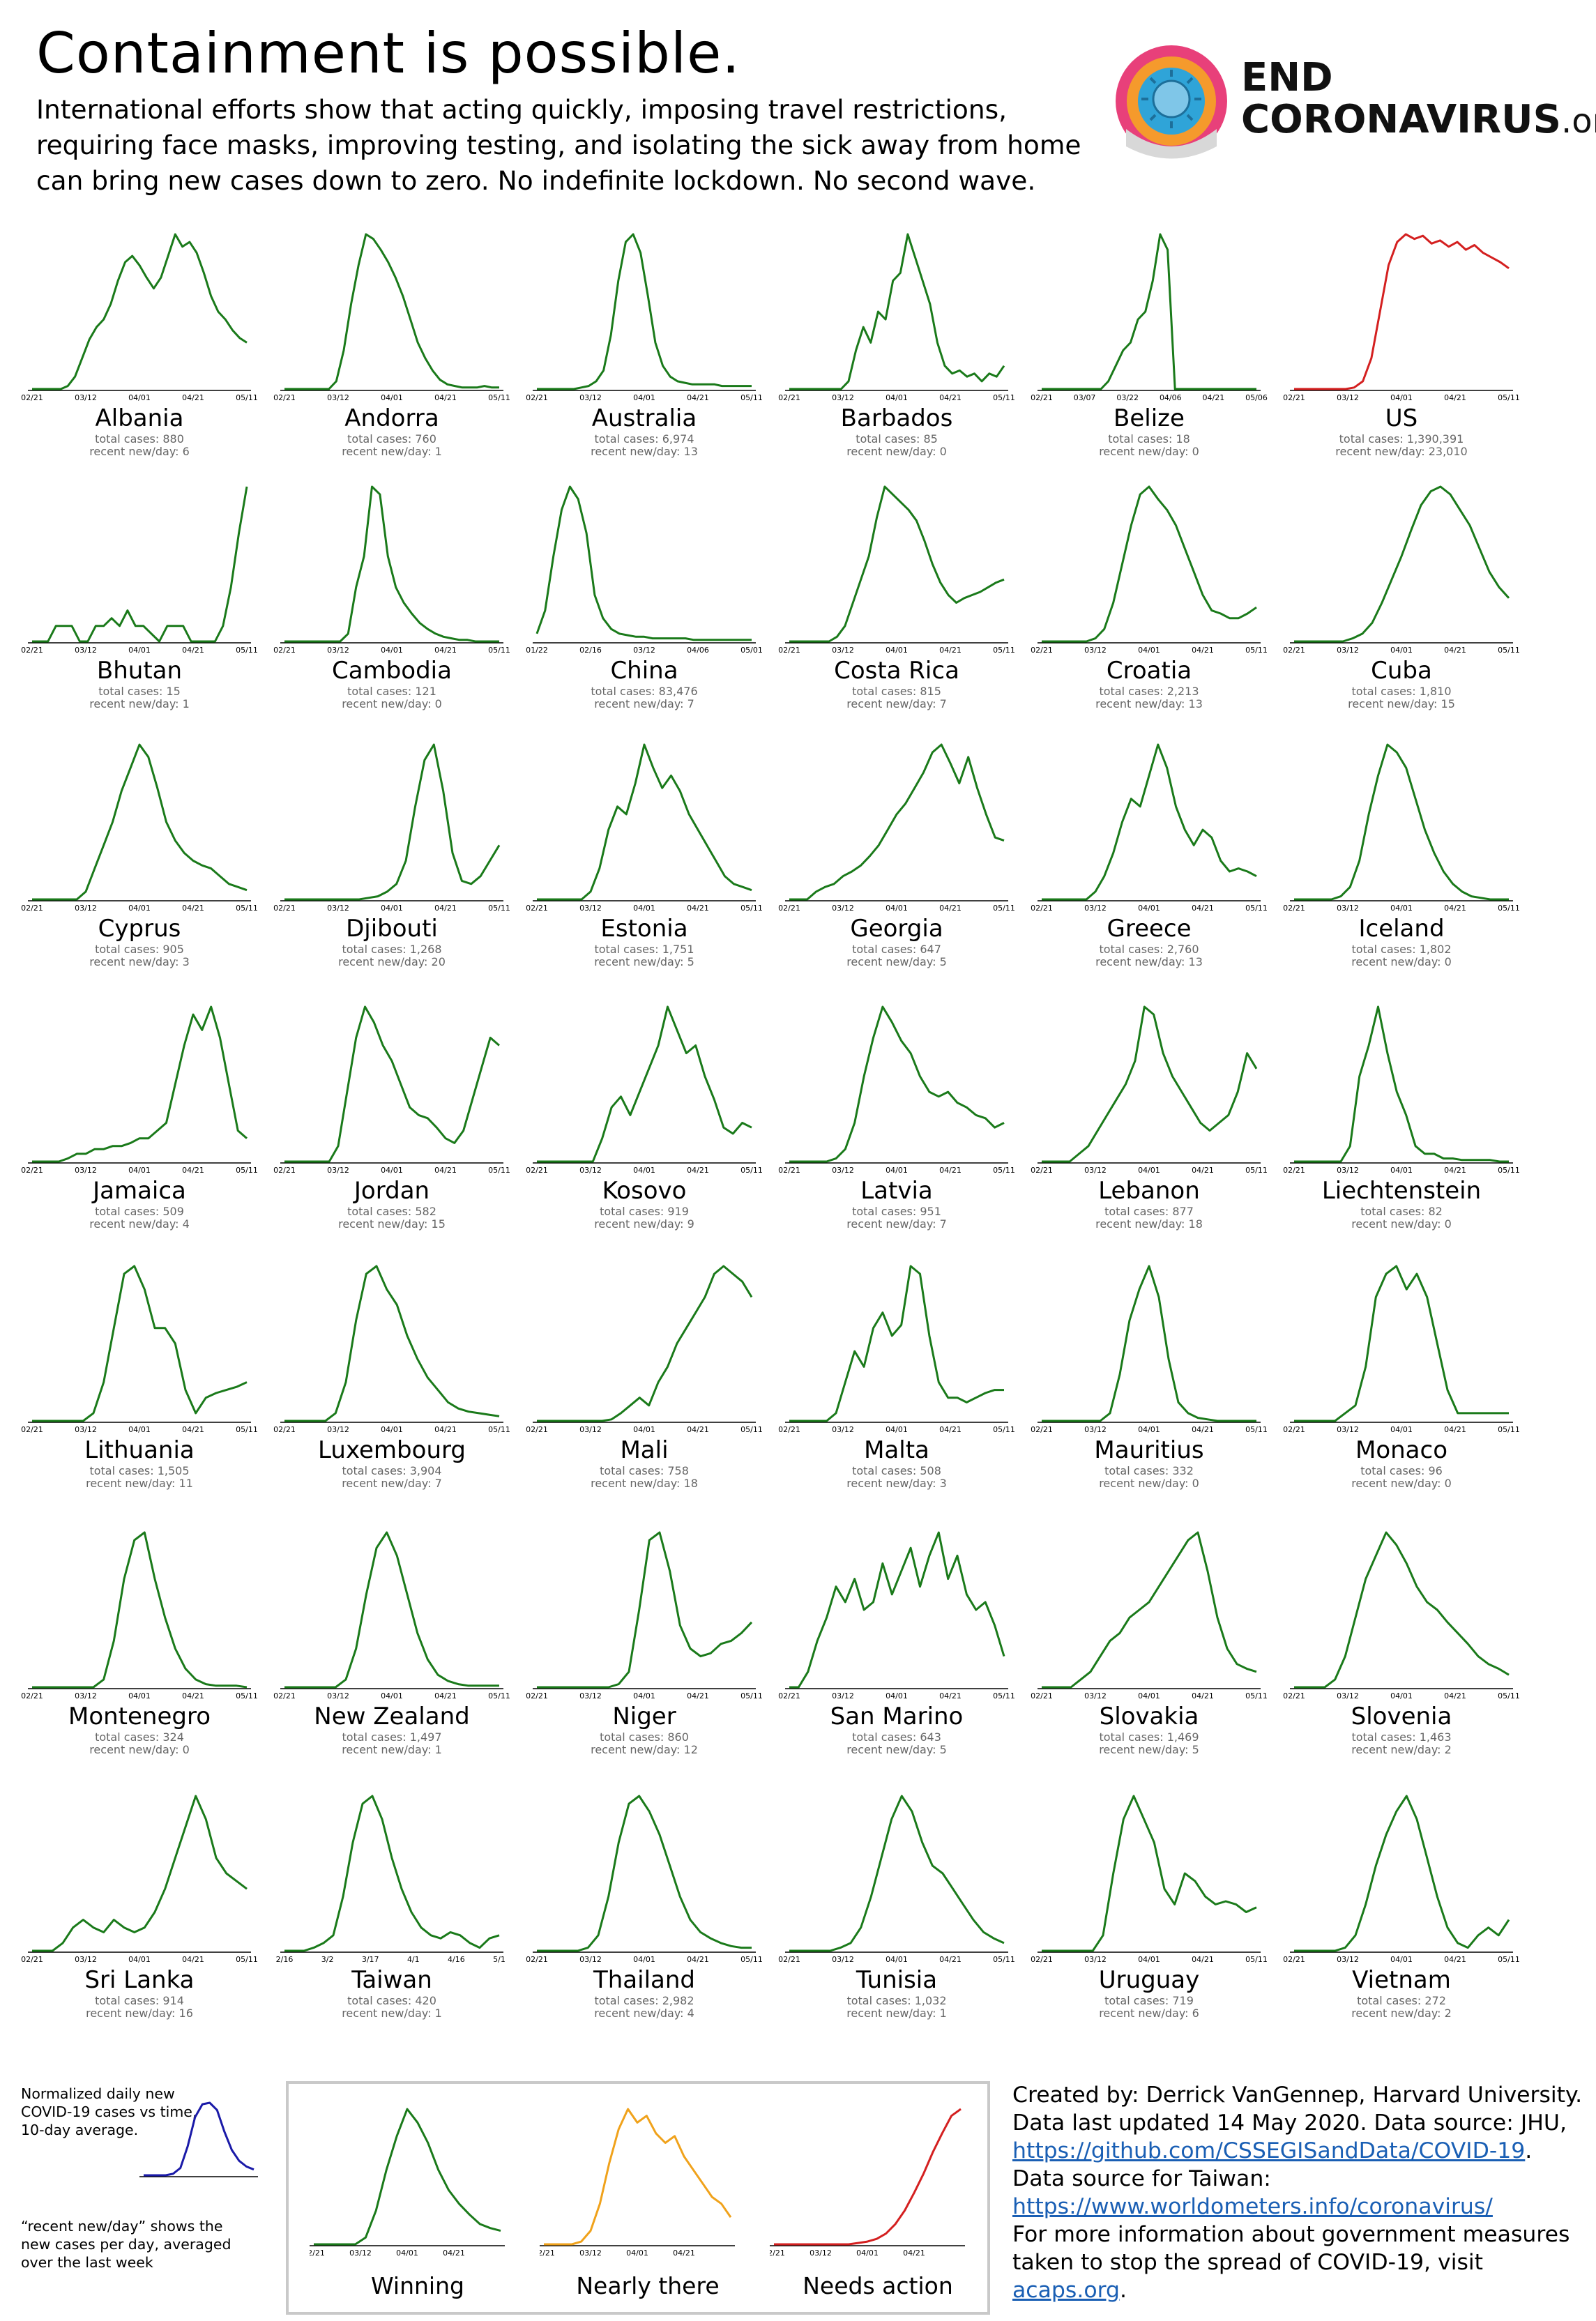 The width and height of the screenshot is (1596, 2321). I want to click on total-cases: total cases: 1,497, so click(392, 1737).